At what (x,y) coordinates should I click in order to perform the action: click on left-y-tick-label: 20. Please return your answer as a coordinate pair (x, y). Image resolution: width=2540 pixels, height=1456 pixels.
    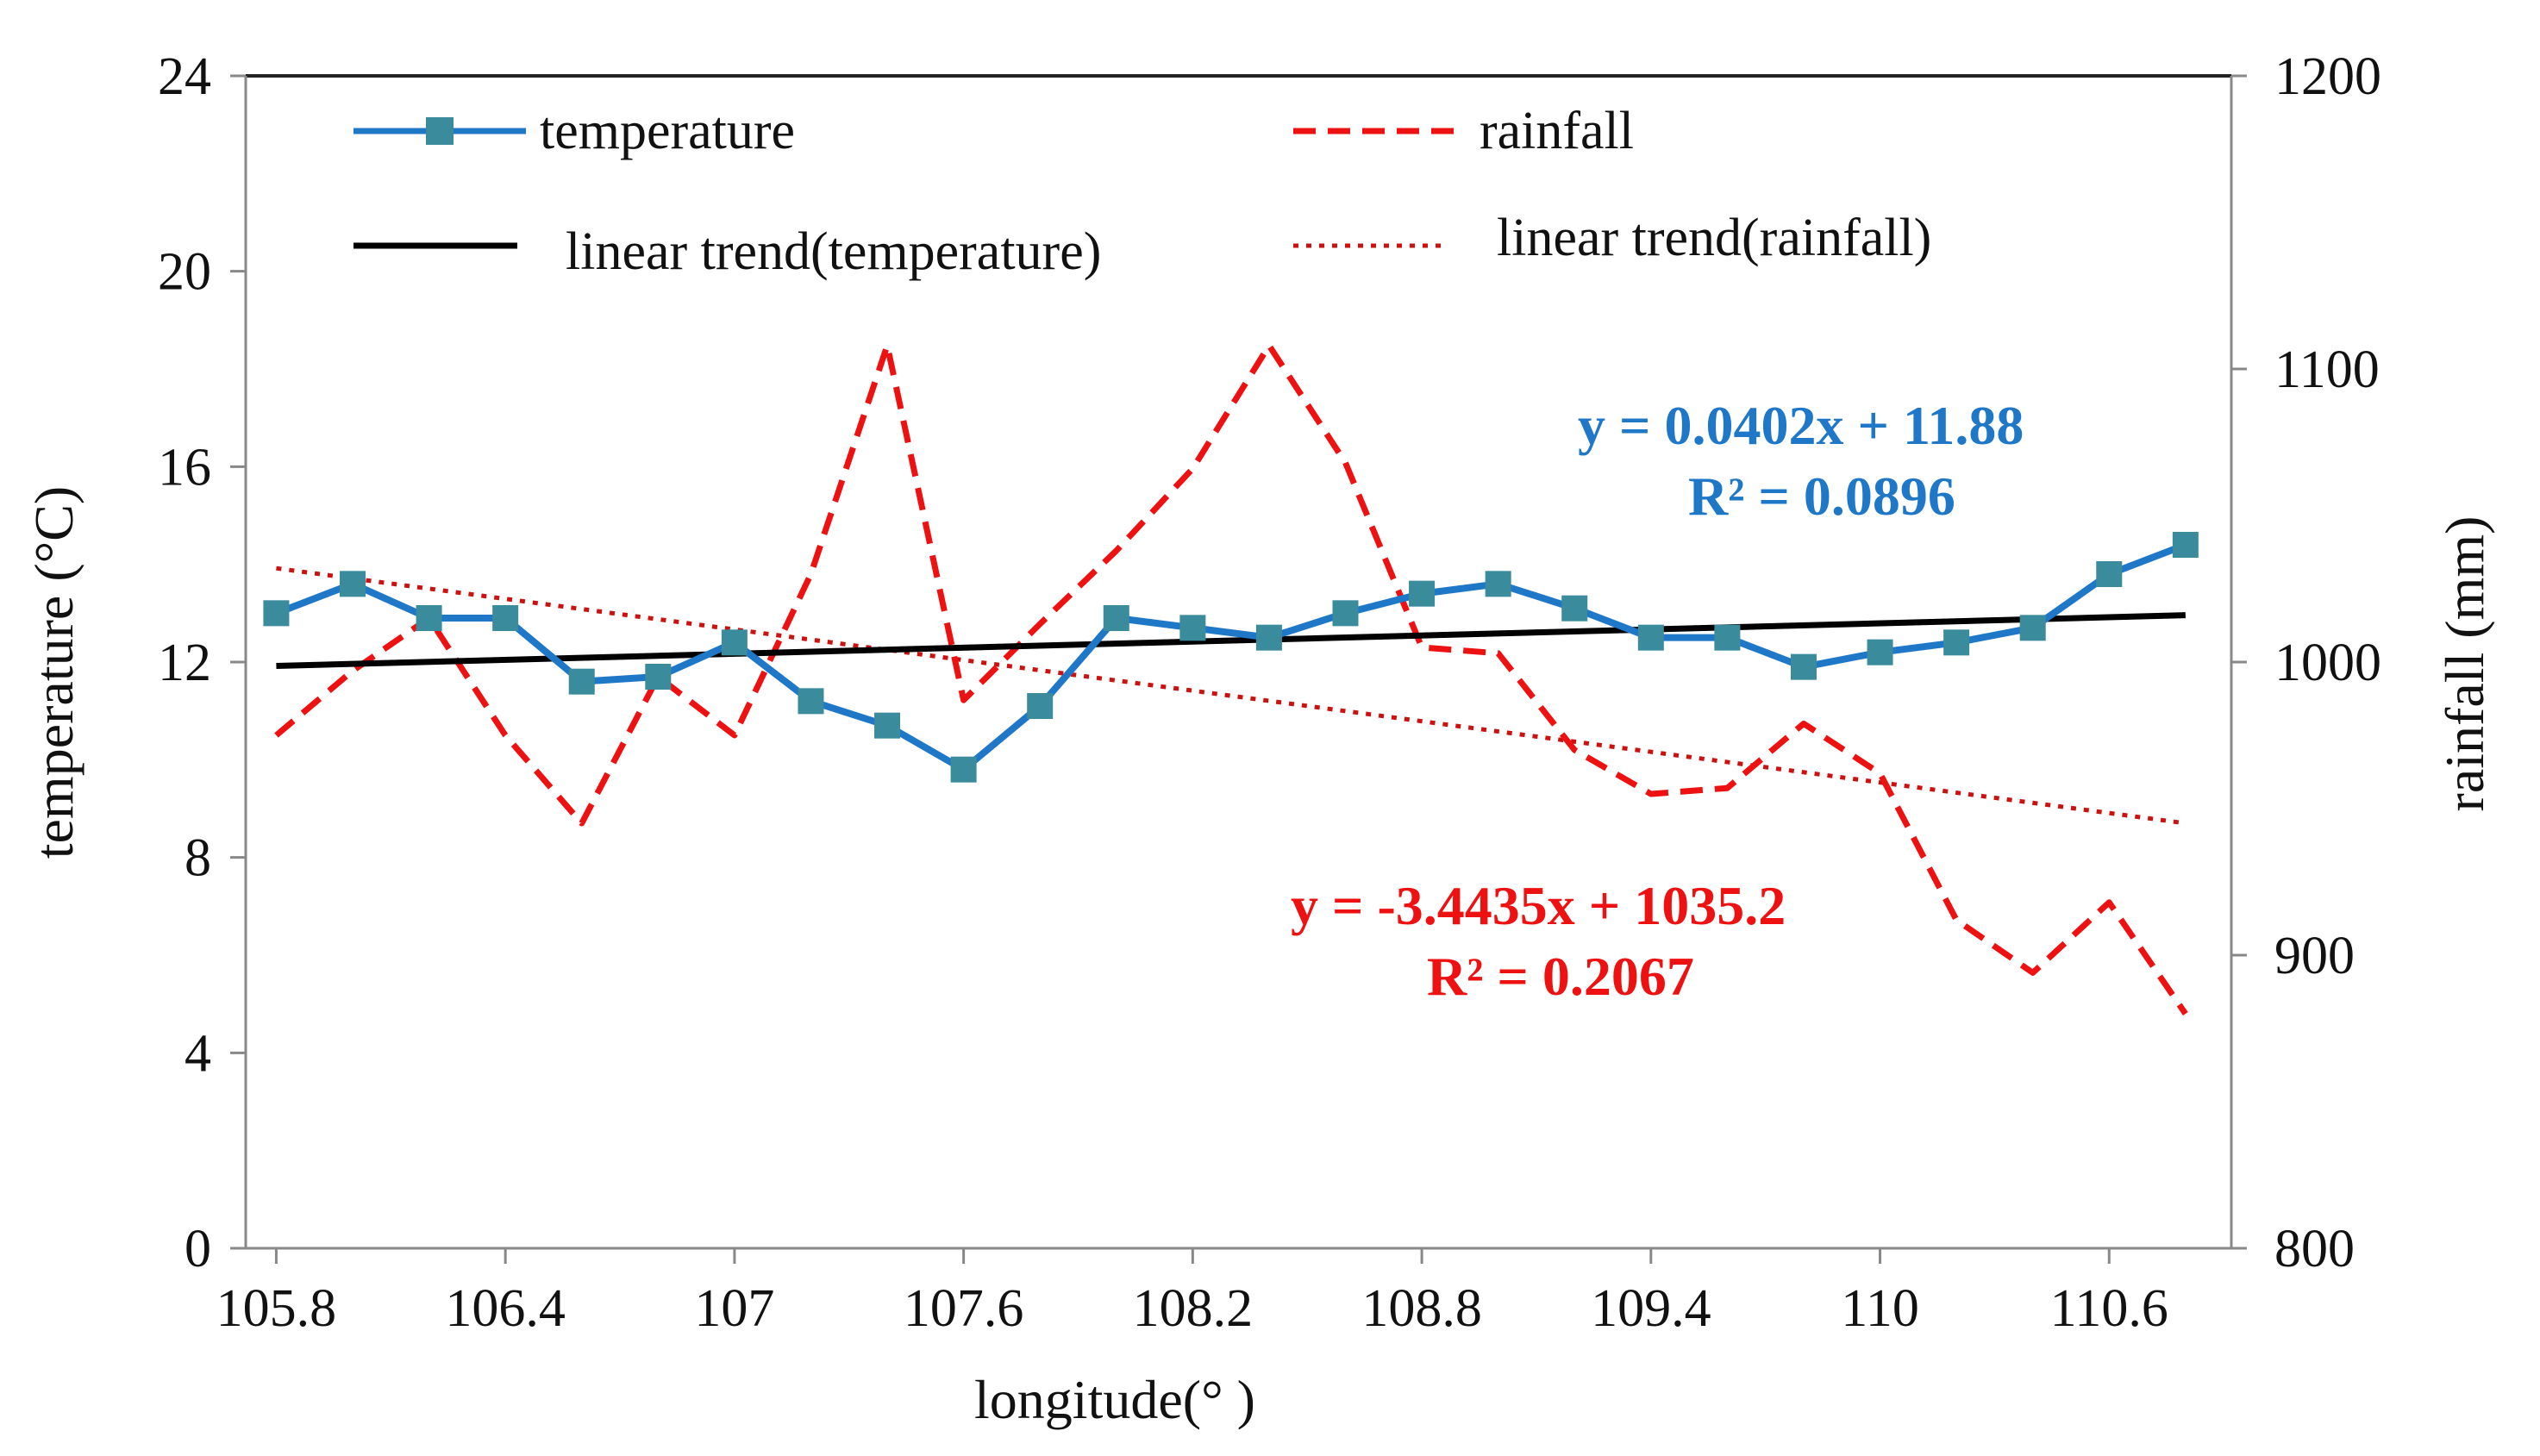
    Looking at the image, I should click on (184, 273).